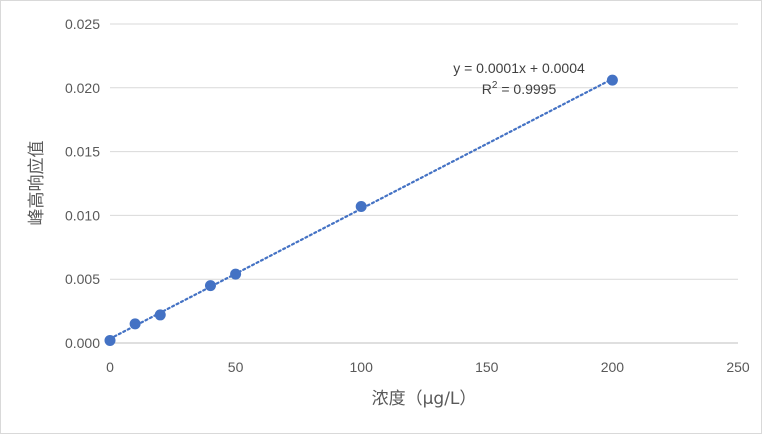  Describe the element at coordinates (519, 68) in the screenshot. I see `trendline-equation: y = 0.0001x + 0.0004` at that location.